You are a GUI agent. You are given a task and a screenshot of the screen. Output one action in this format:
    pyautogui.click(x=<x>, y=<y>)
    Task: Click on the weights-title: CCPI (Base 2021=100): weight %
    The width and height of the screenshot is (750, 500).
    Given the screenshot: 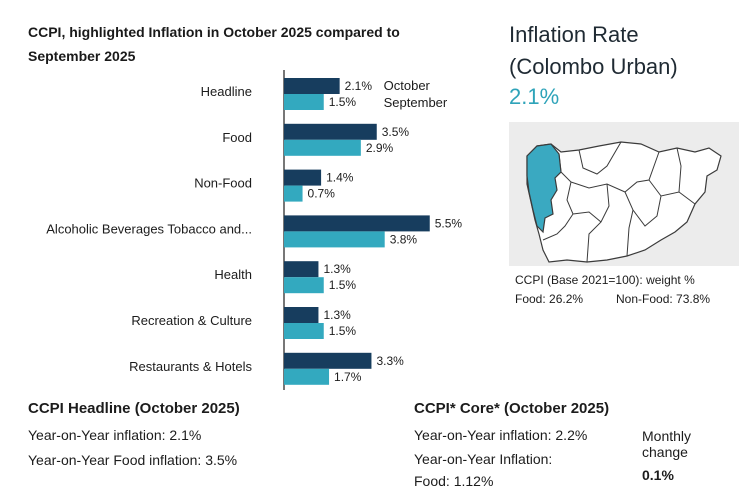 What is the action you would take?
    pyautogui.click(x=605, y=280)
    